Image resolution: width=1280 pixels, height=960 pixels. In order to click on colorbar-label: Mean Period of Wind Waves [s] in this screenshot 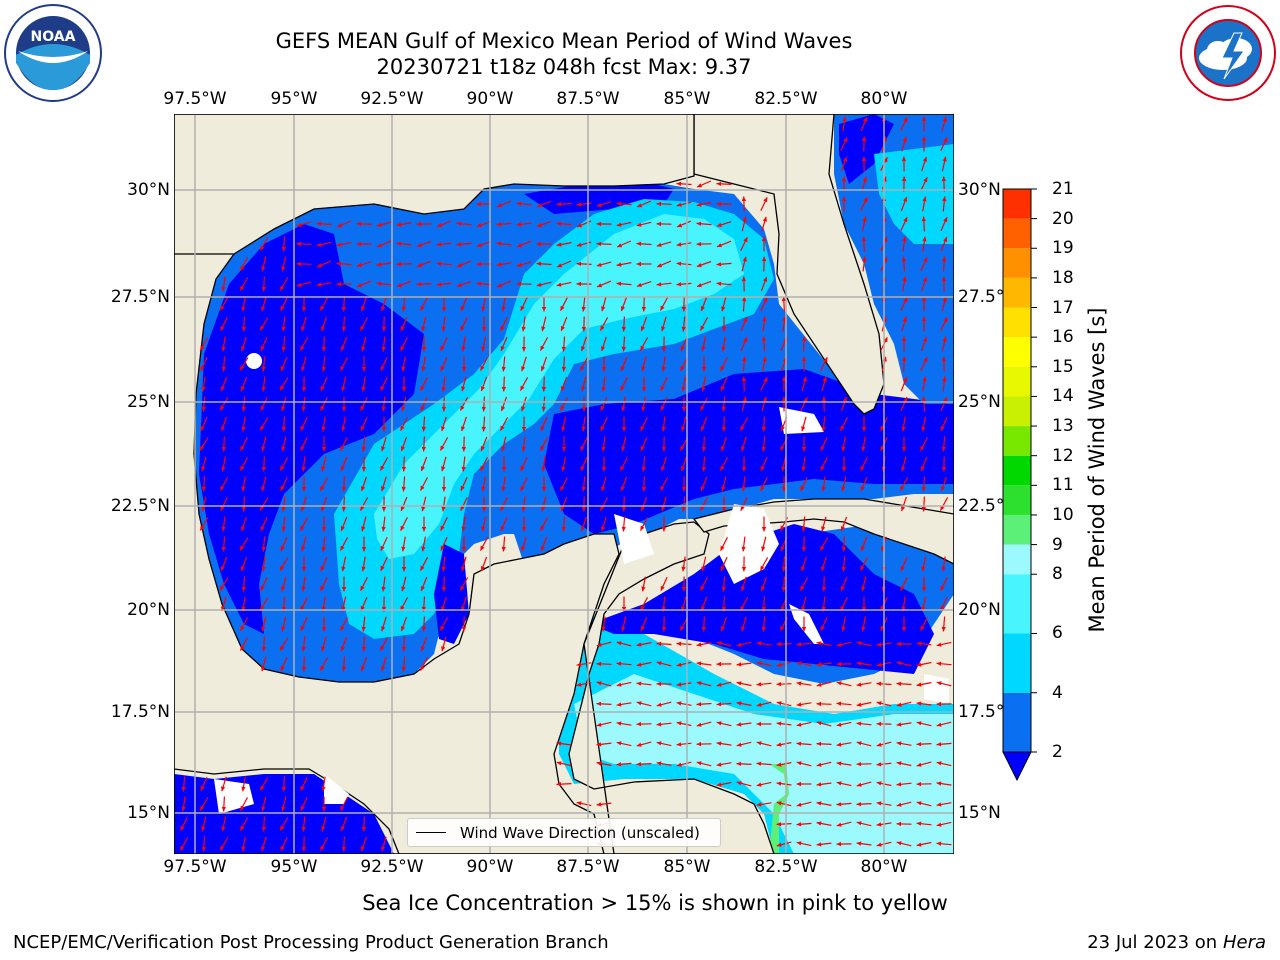, I will do `click(1097, 470)`.